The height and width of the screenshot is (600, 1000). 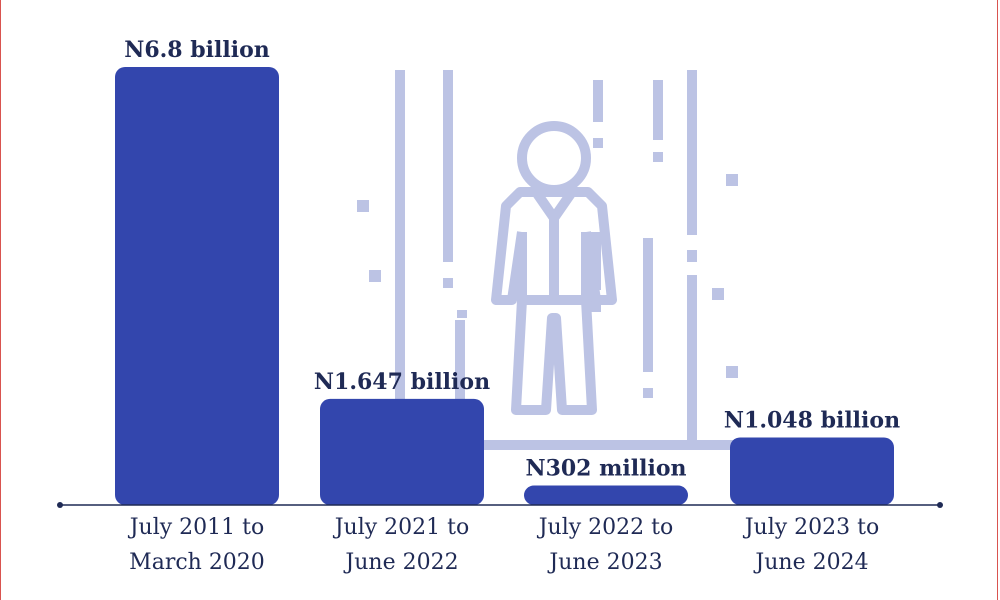 I want to click on x-axis-left-end, so click(x=60, y=505).